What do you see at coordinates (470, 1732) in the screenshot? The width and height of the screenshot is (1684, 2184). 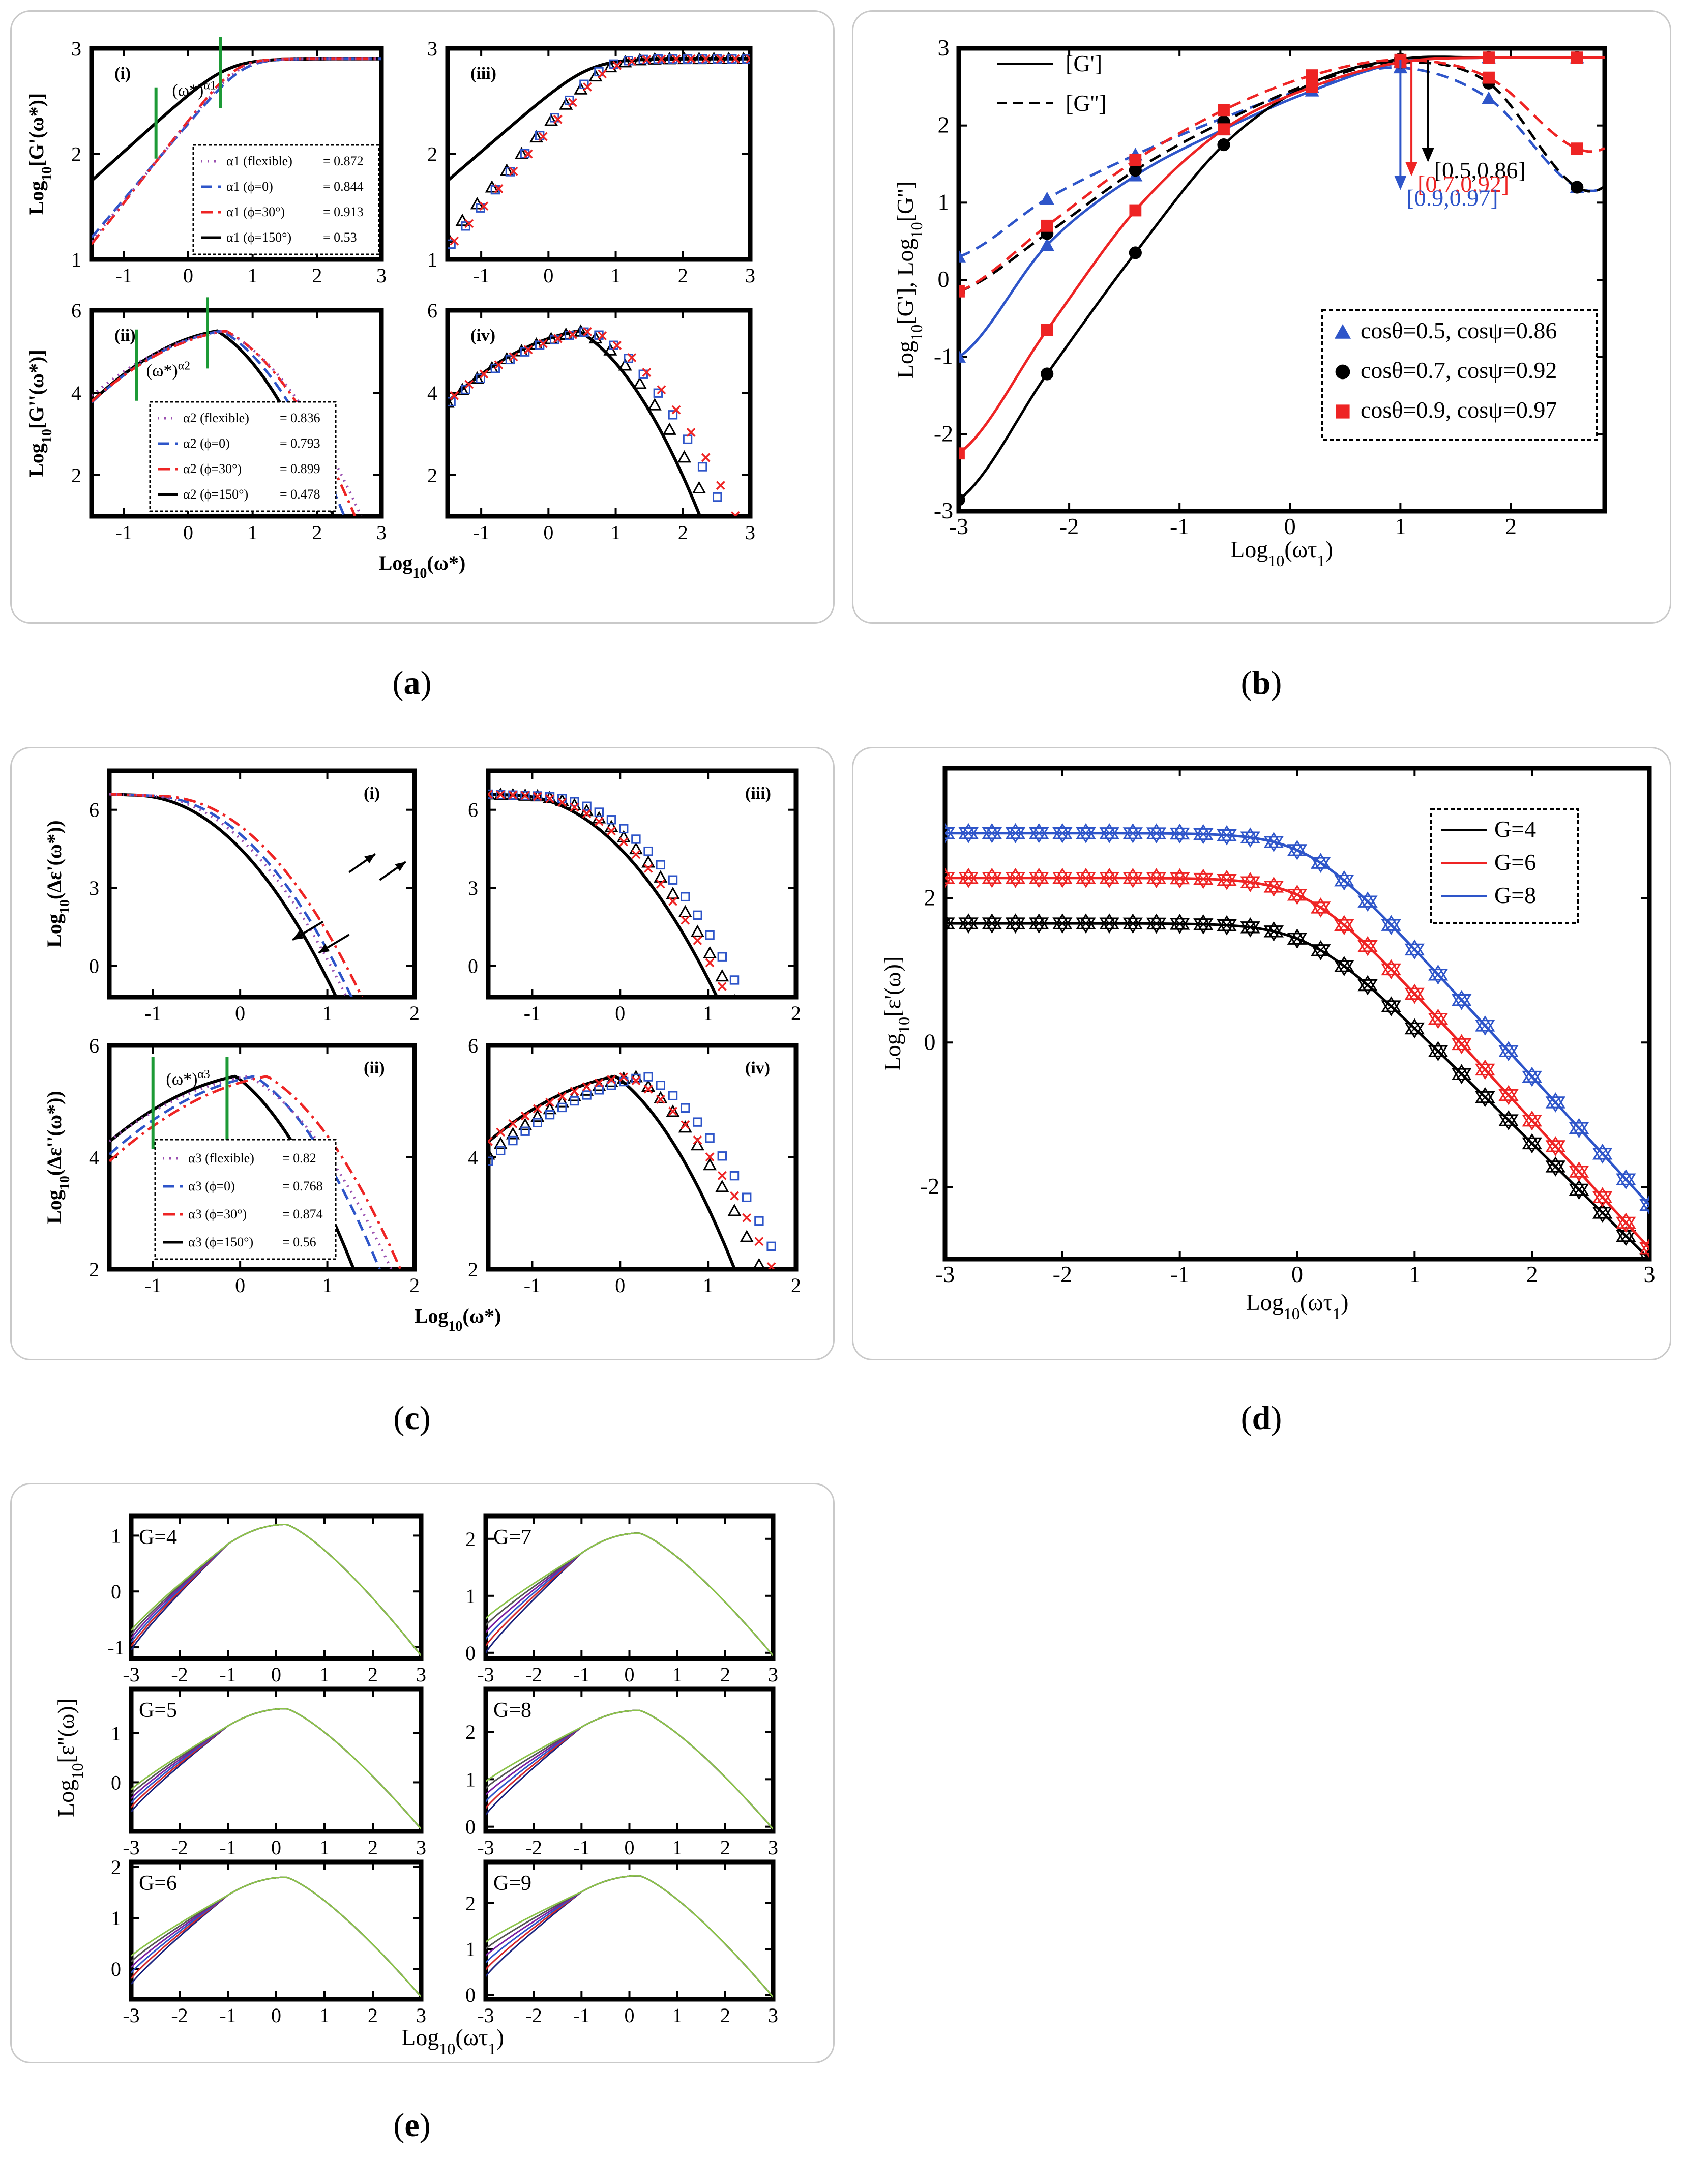 I see `chart-e-sub-3-ytick-label: 2` at bounding box center [470, 1732].